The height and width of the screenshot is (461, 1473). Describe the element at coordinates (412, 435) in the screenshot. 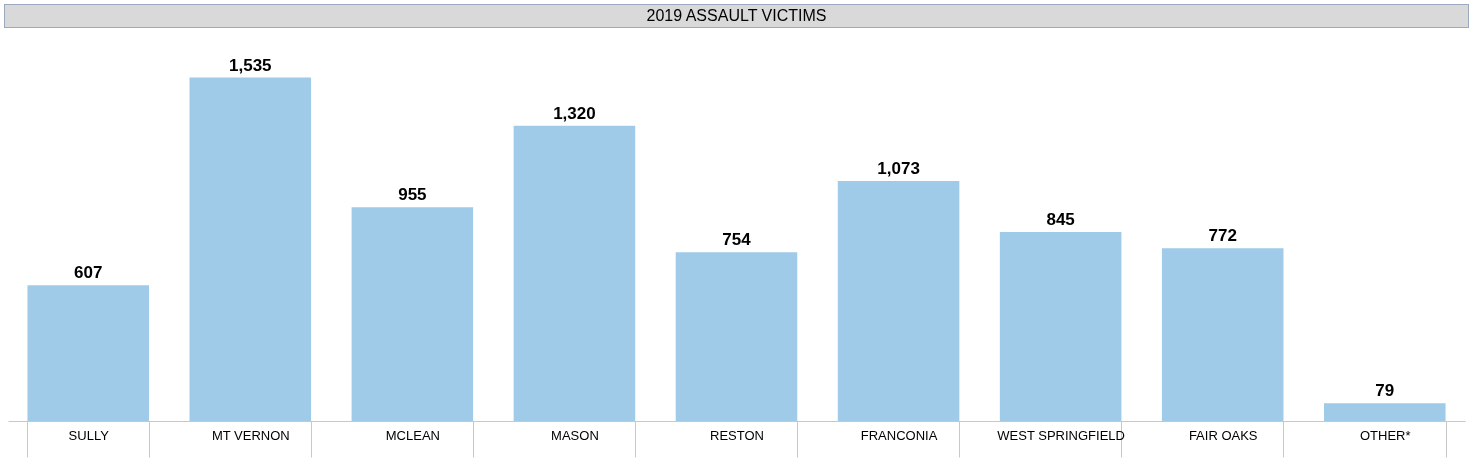

I see `x-tick-label: MCLEAN` at that location.